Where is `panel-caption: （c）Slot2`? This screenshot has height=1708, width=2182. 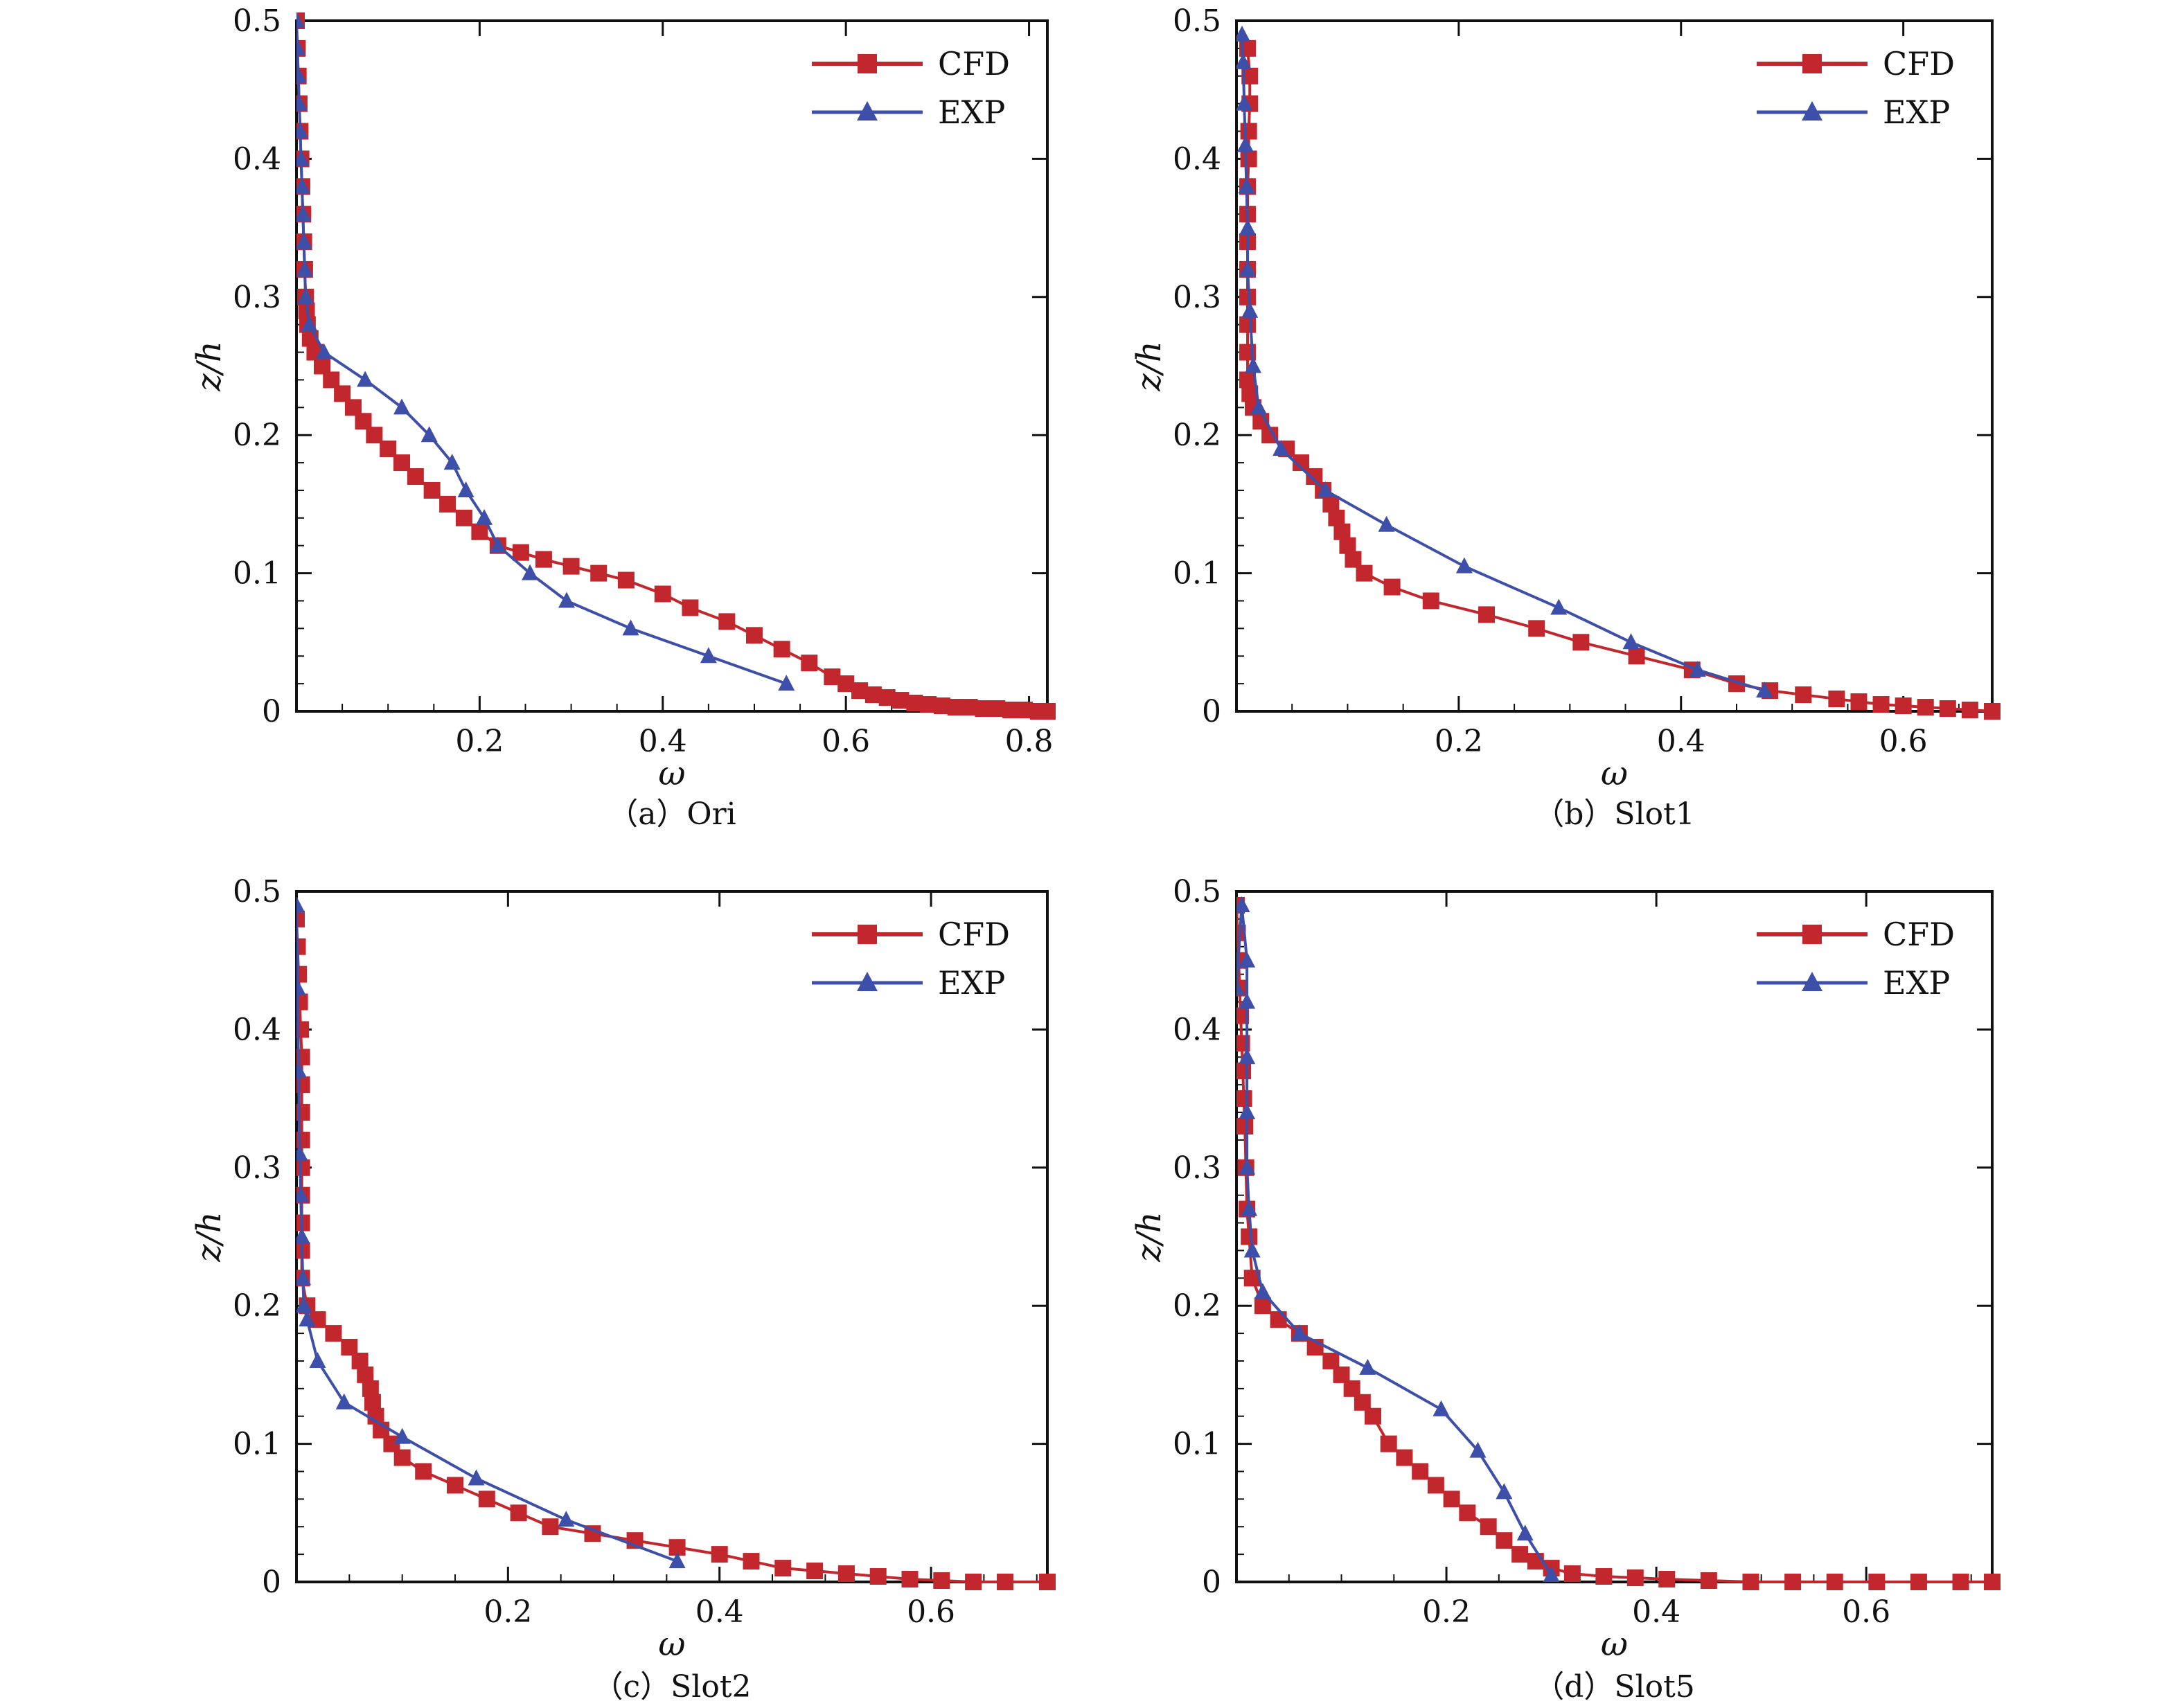 panel-caption: （c）Slot2 is located at coordinates (671, 1687).